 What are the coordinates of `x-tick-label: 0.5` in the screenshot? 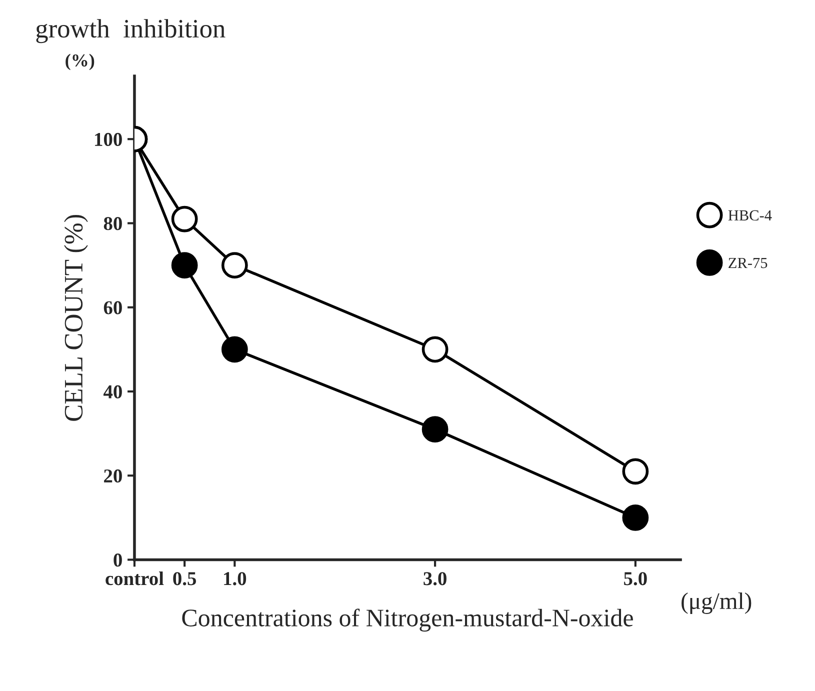 It's located at (184, 579).